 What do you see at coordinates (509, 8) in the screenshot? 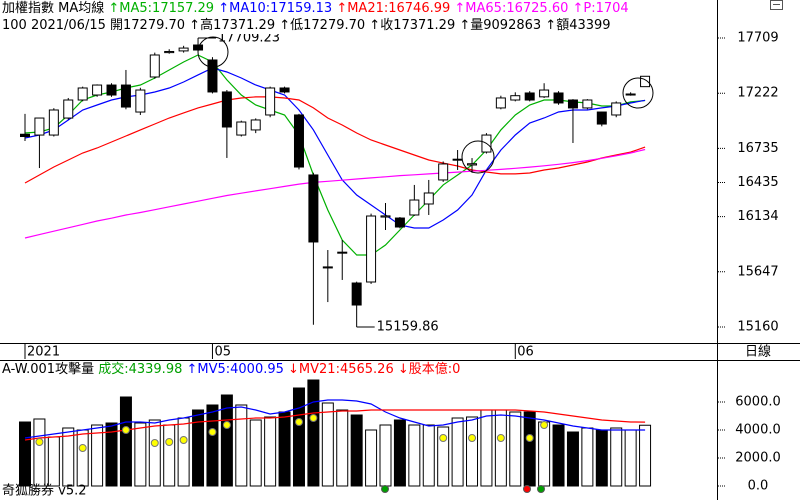
I see `header-item: ↑MA65:16725.60` at bounding box center [509, 8].